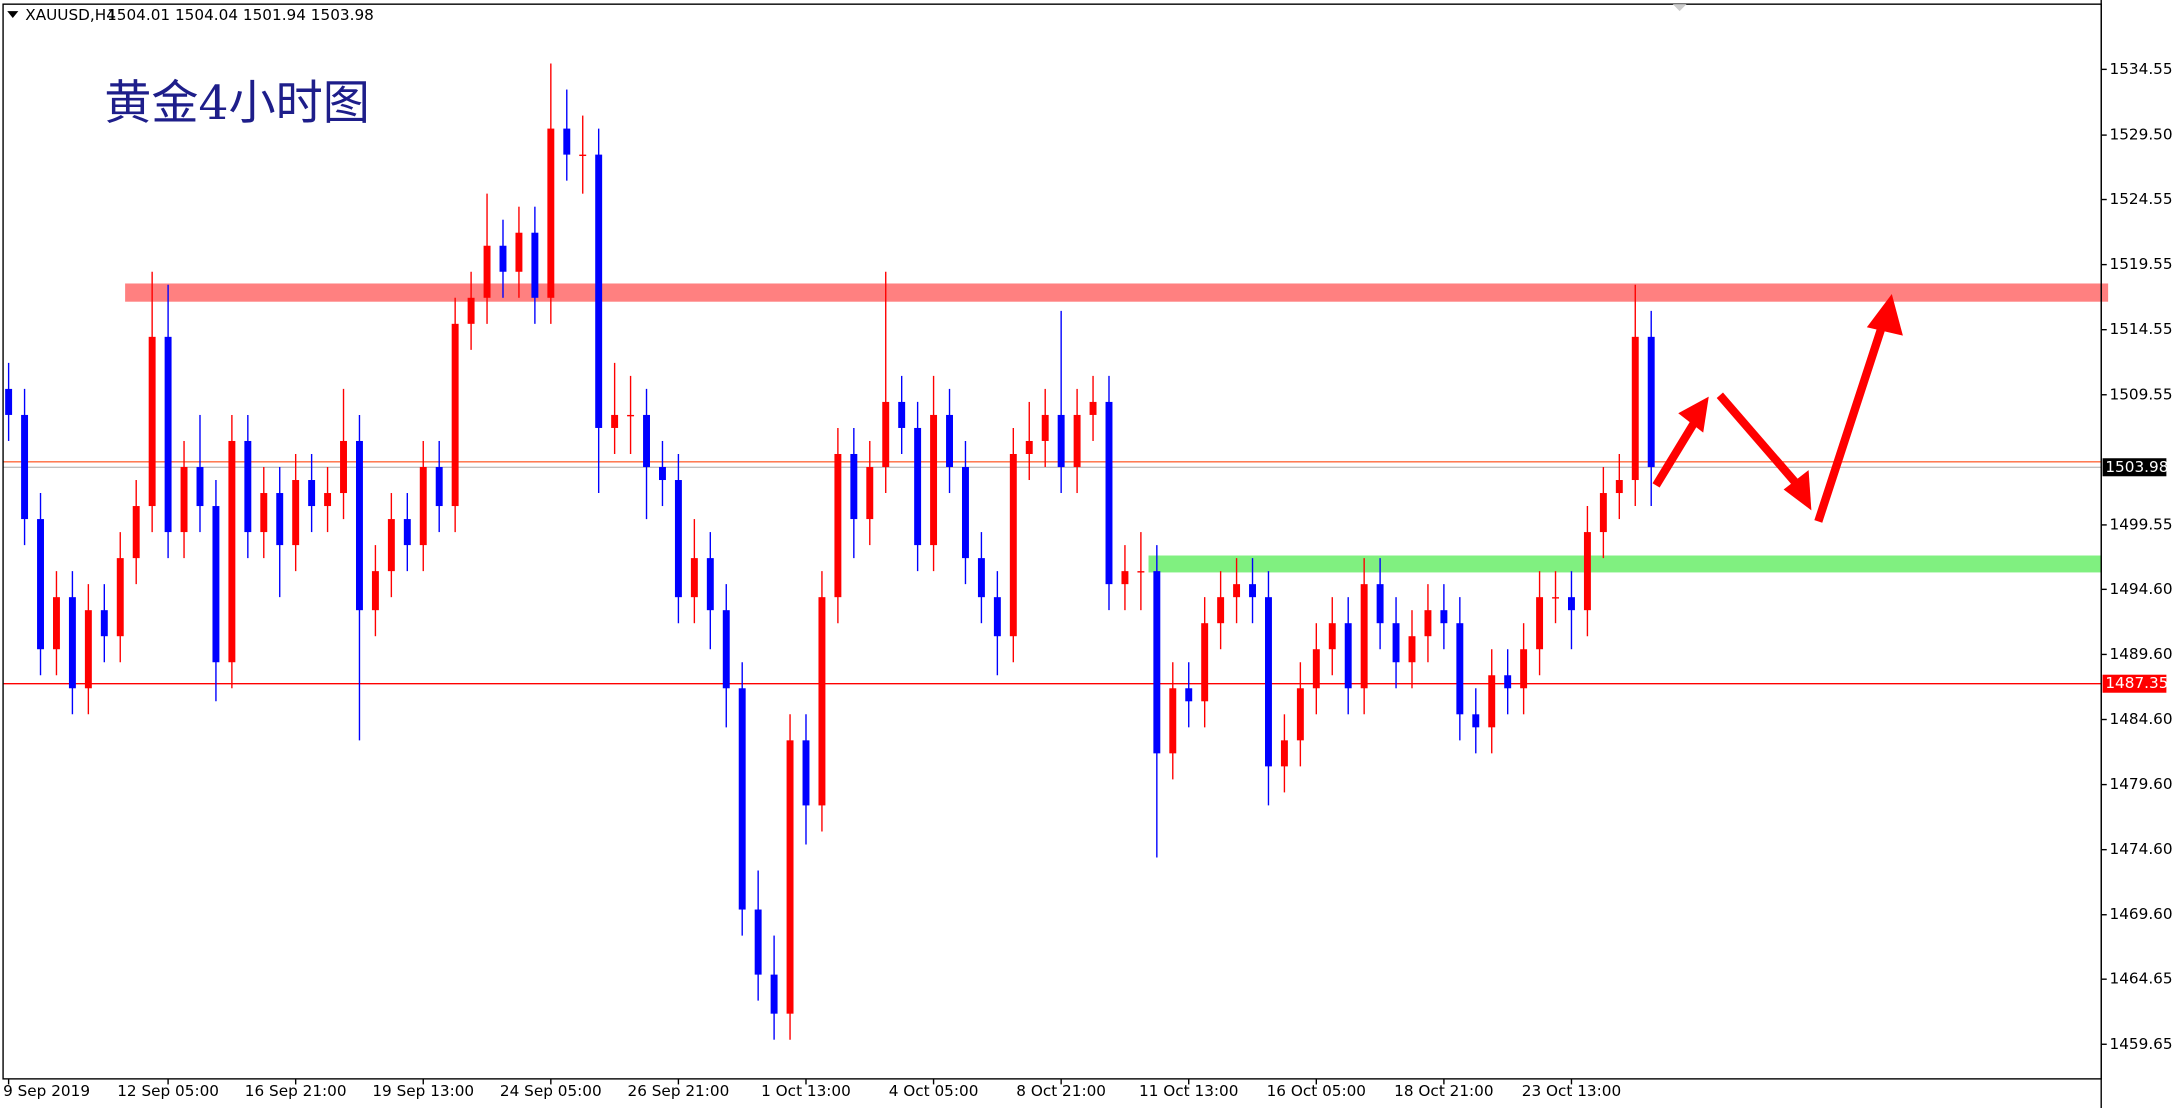  I want to click on price-label: 1503.98, so click(2136, 467).